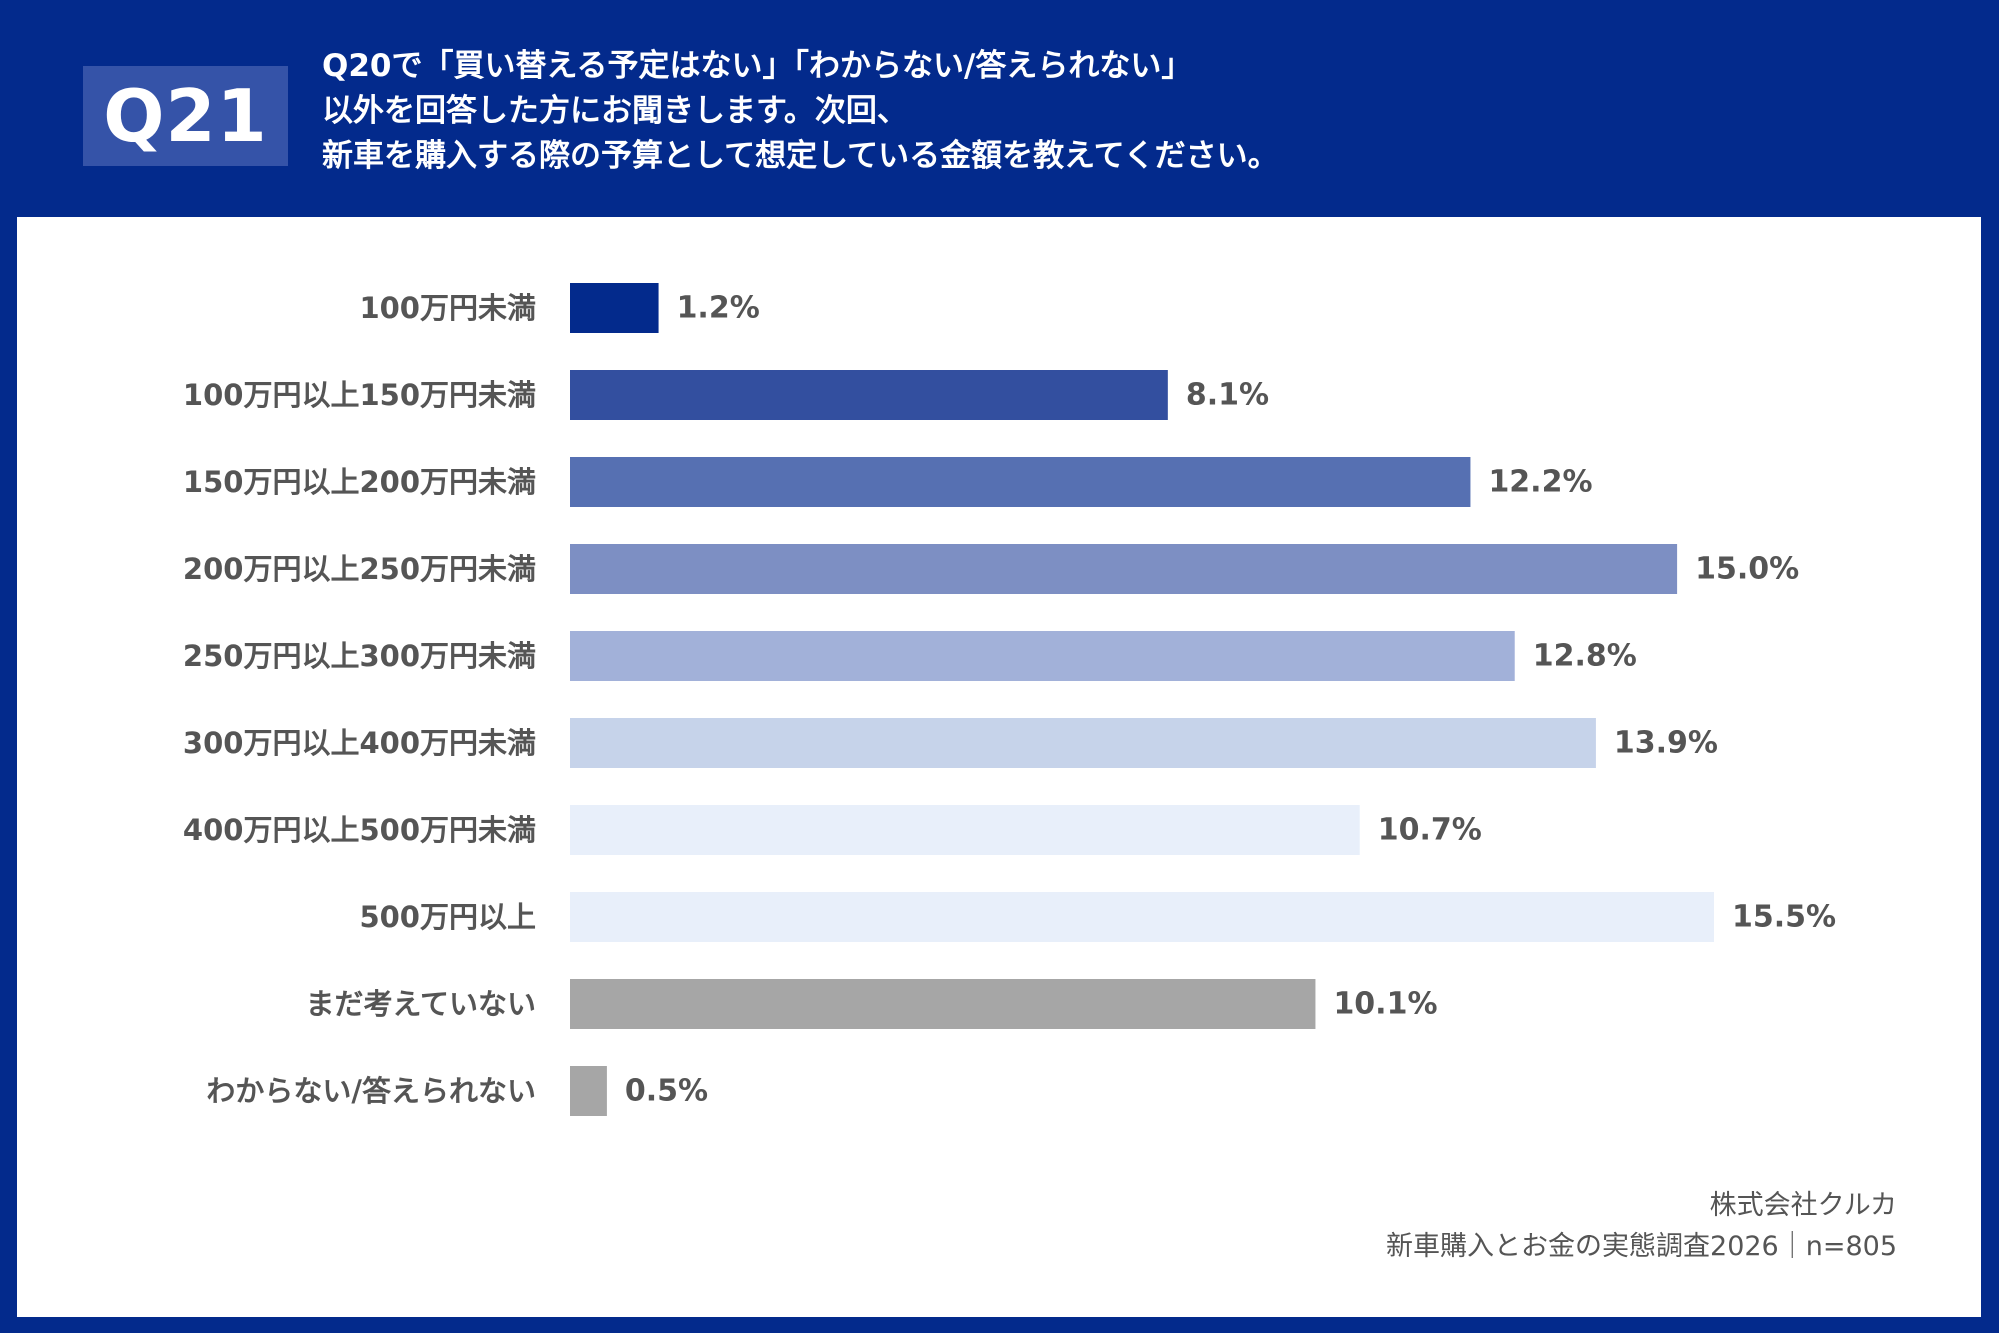 Image resolution: width=1999 pixels, height=1333 pixels. Describe the element at coordinates (1227, 395) in the screenshot. I see `value-label: 8.1%` at that location.